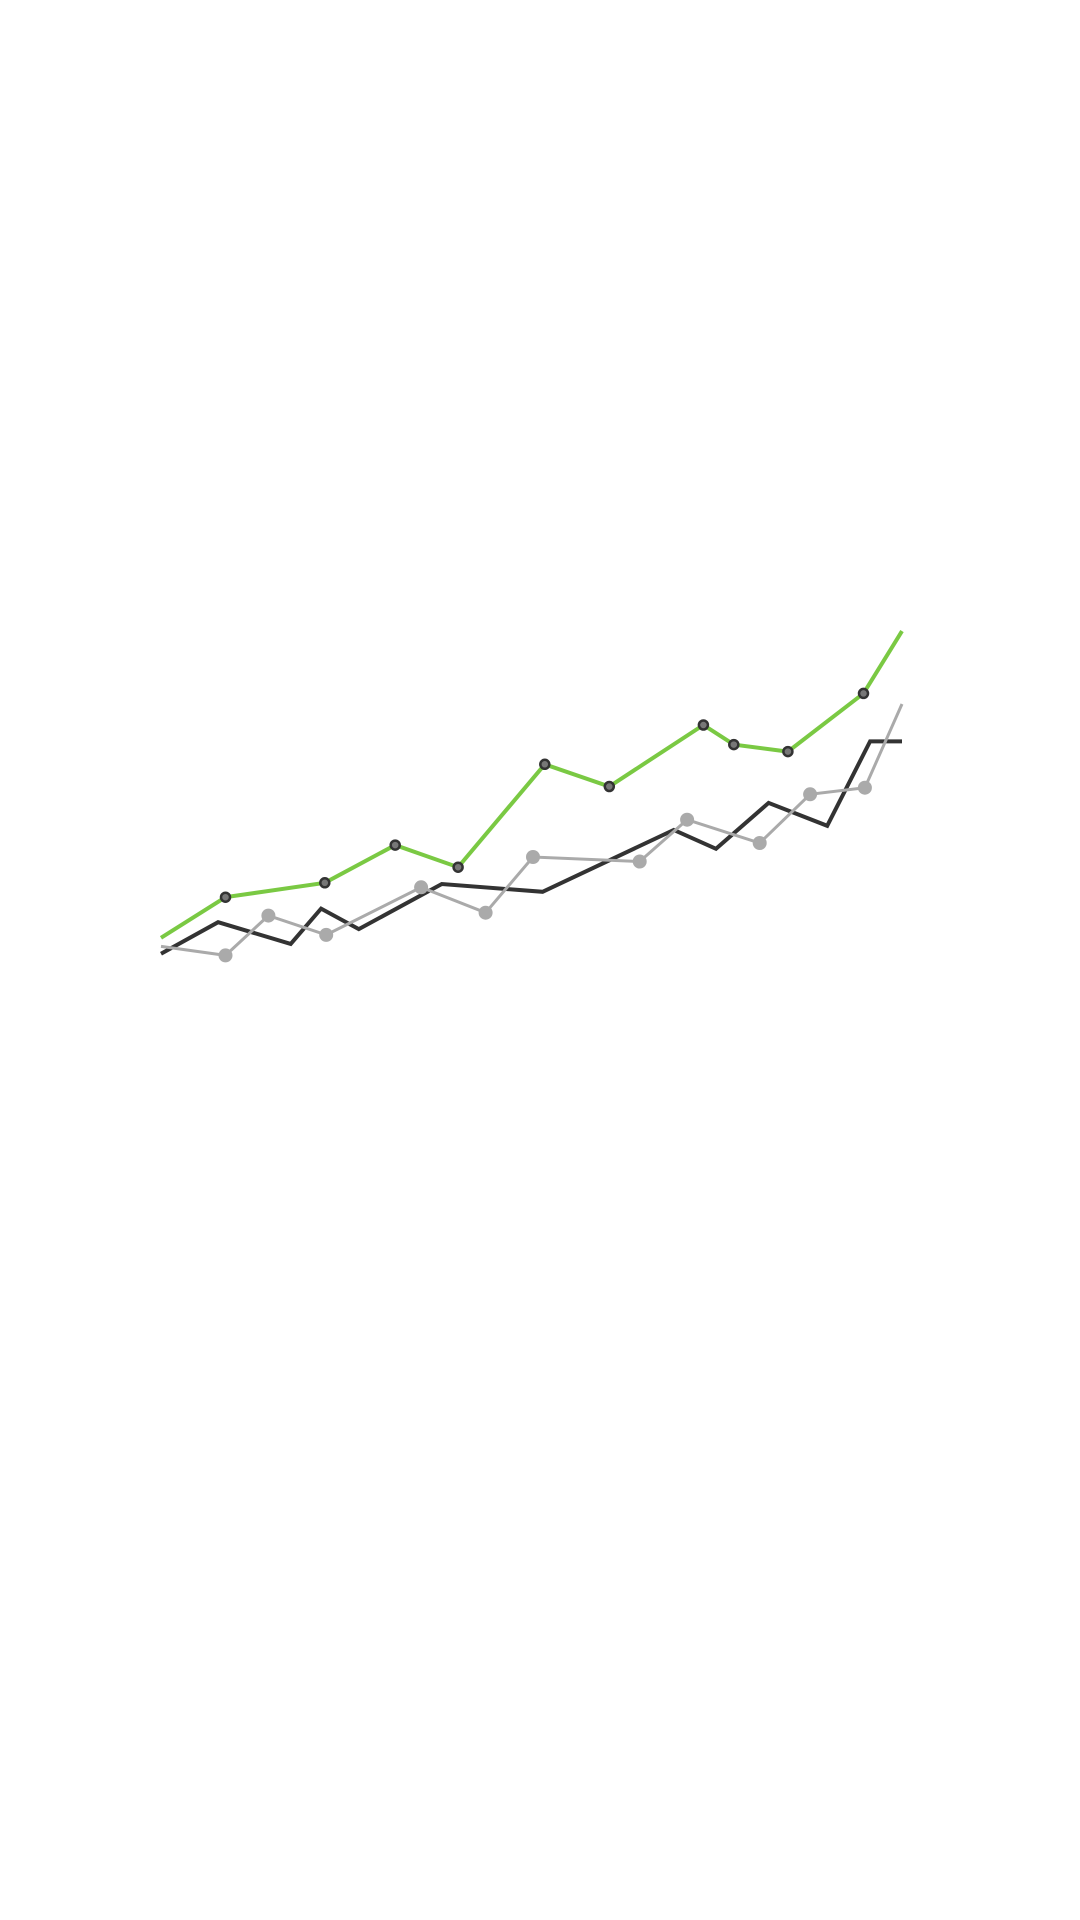 The height and width of the screenshot is (1920, 1080). I want to click on plot-area, so click(531, 796).